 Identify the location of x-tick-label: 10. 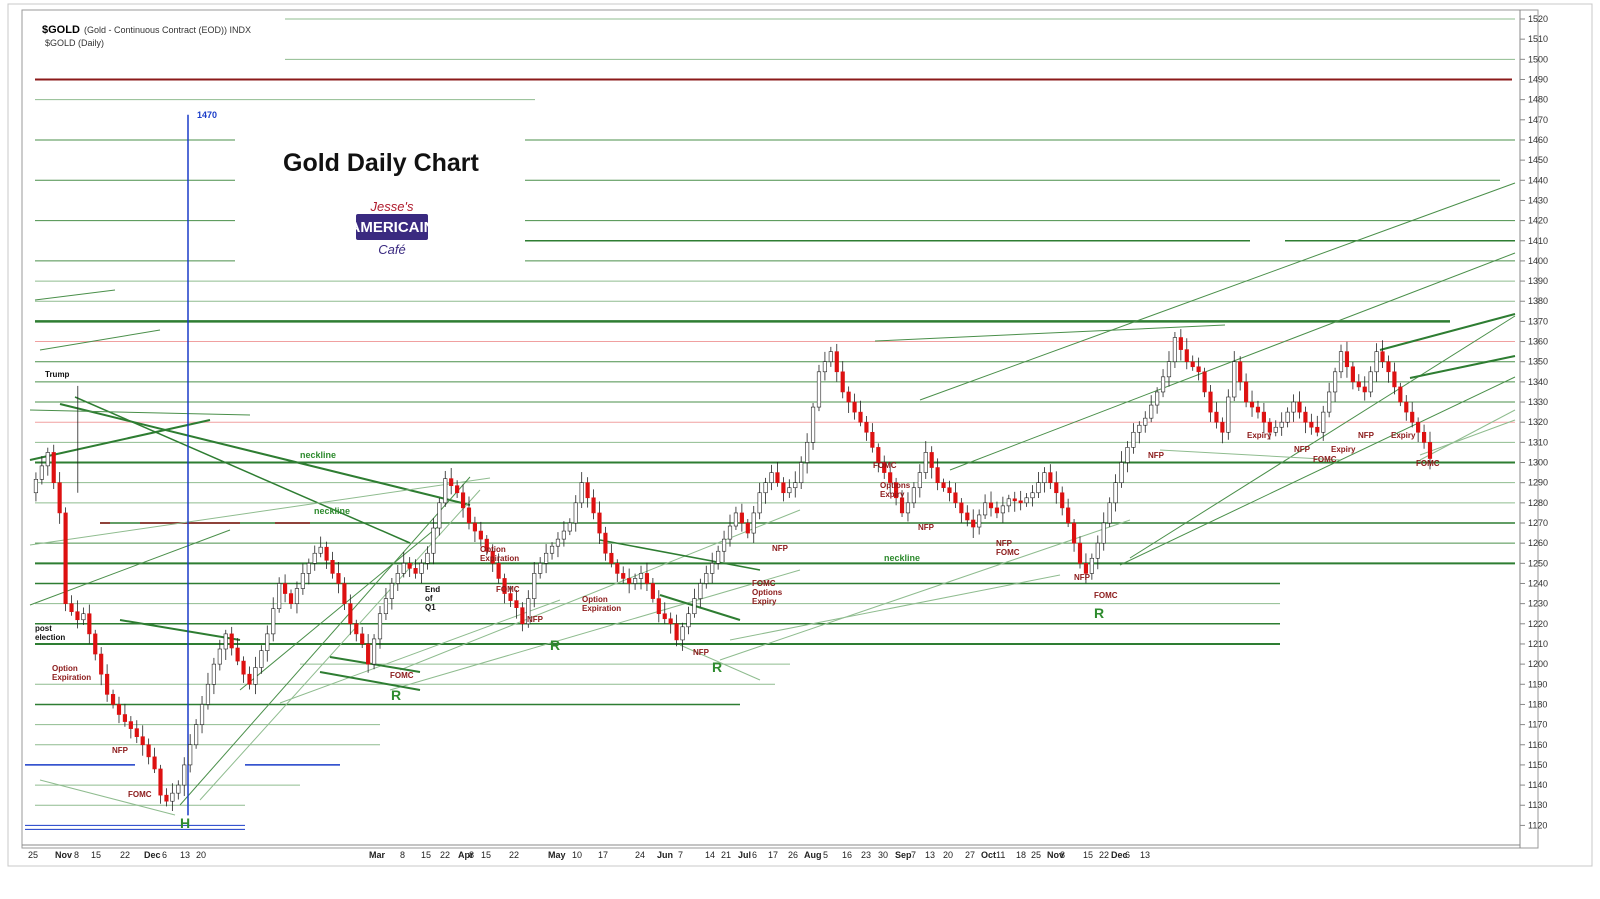
(577, 855).